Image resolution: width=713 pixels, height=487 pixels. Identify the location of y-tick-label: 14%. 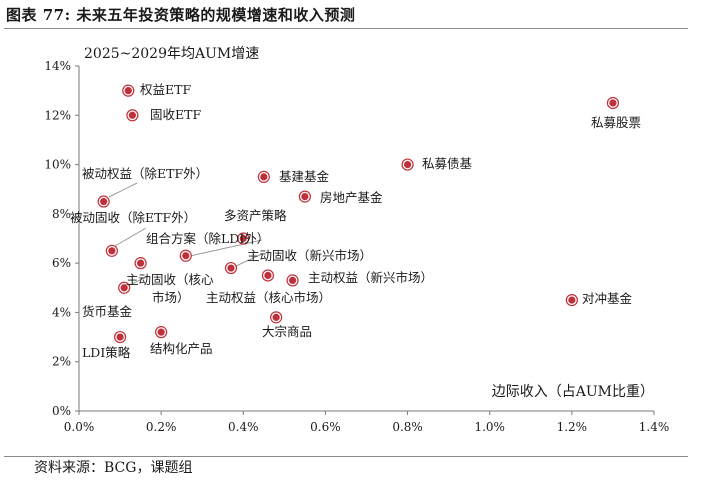
(57, 66).